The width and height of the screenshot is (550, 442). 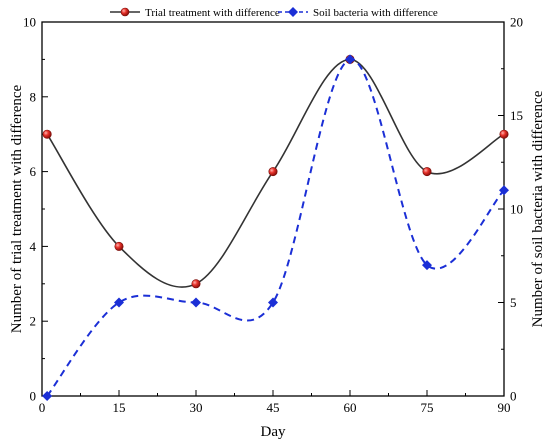 I want to click on y-tick-label: 4, so click(x=33, y=246).